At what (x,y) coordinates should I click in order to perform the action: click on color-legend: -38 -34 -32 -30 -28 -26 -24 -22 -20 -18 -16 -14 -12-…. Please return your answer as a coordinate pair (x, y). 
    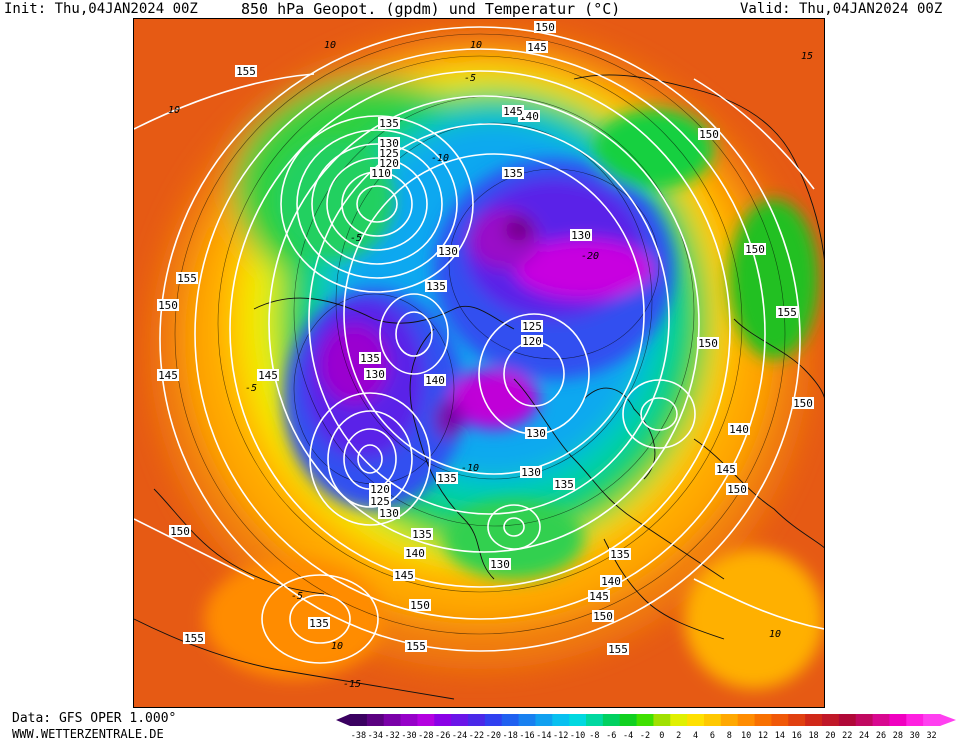
    Looking at the image, I should click on (647, 726).